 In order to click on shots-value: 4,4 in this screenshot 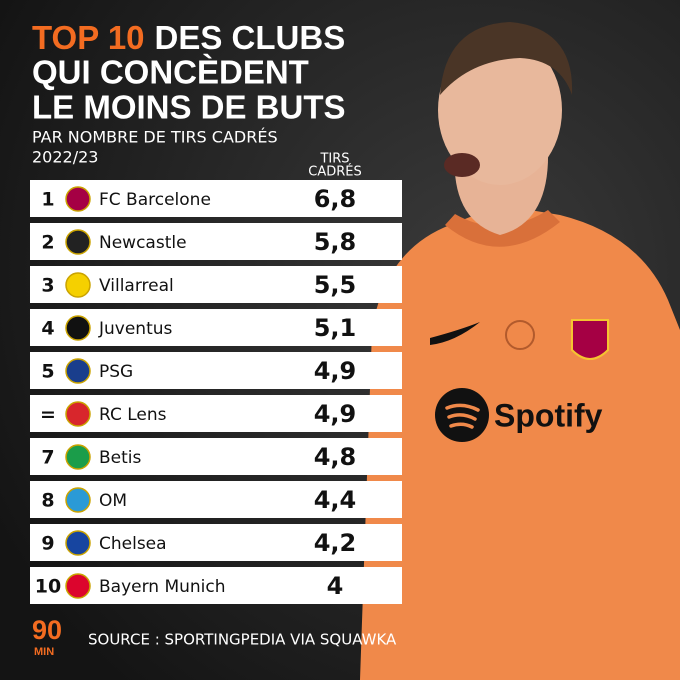, I will do `click(335, 500)`.